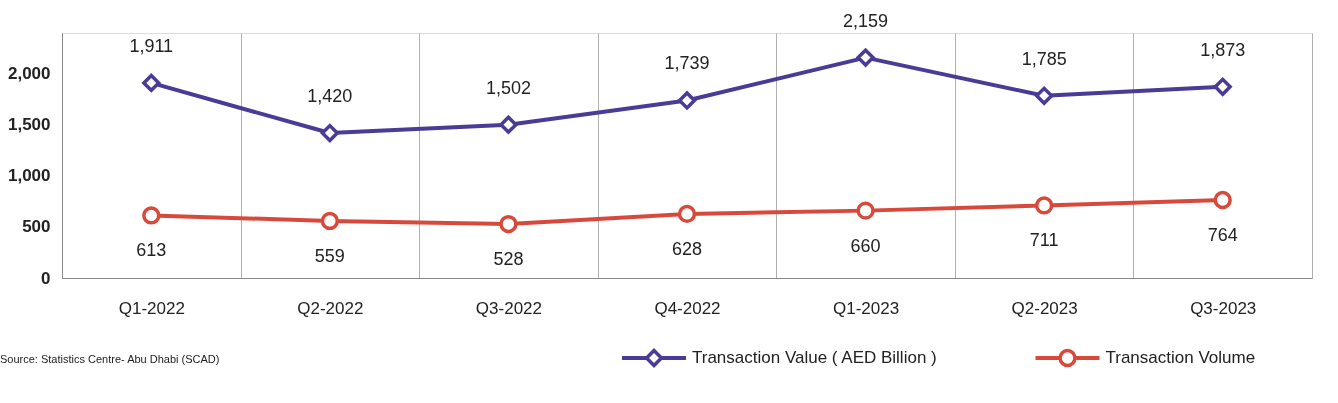 The width and height of the screenshot is (1338, 403). Describe the element at coordinates (329, 255) in the screenshot. I see `data-label: 559` at that location.